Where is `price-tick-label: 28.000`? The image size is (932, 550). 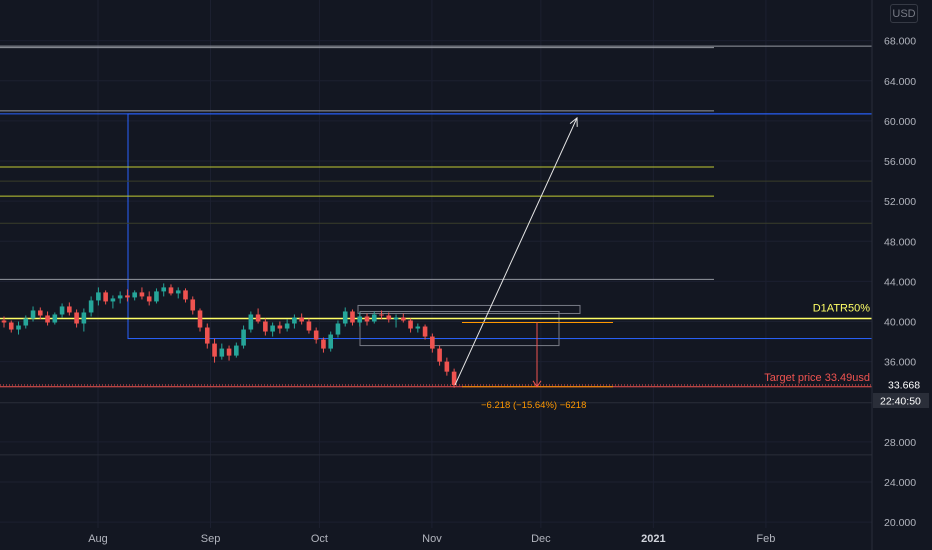 price-tick-label: 28.000 is located at coordinates (900, 443).